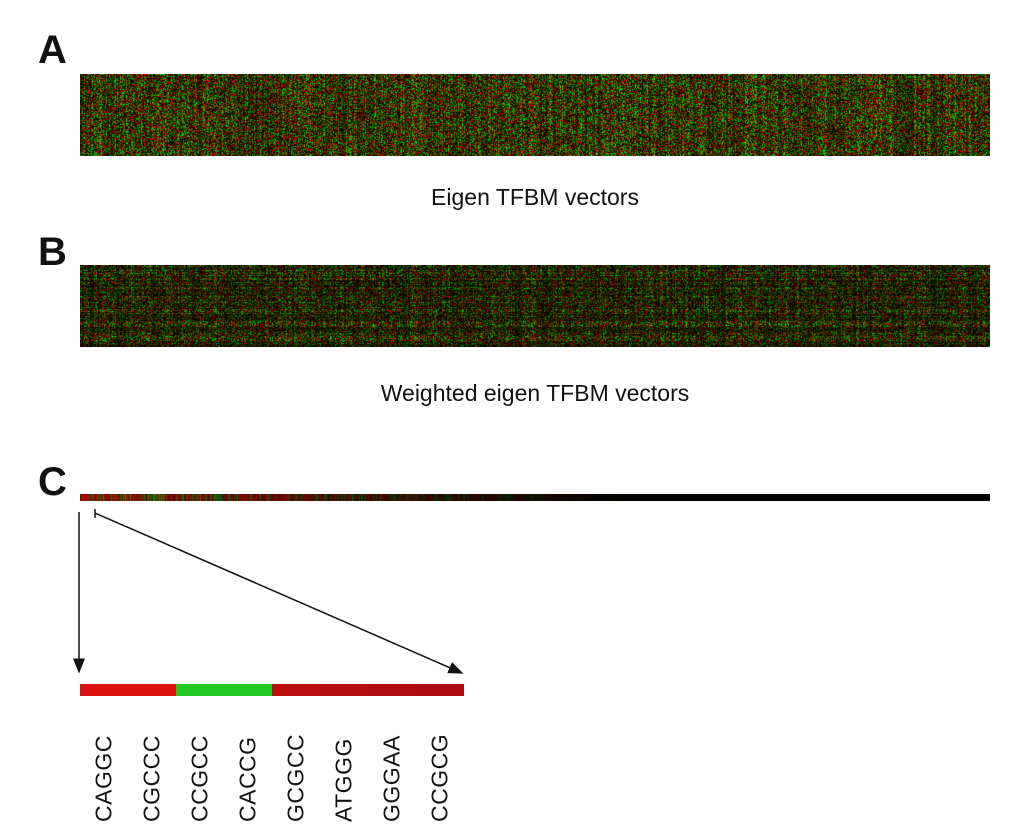 The height and width of the screenshot is (836, 1024). Describe the element at coordinates (247, 779) in the screenshot. I see `motif-label: CACCG` at that location.